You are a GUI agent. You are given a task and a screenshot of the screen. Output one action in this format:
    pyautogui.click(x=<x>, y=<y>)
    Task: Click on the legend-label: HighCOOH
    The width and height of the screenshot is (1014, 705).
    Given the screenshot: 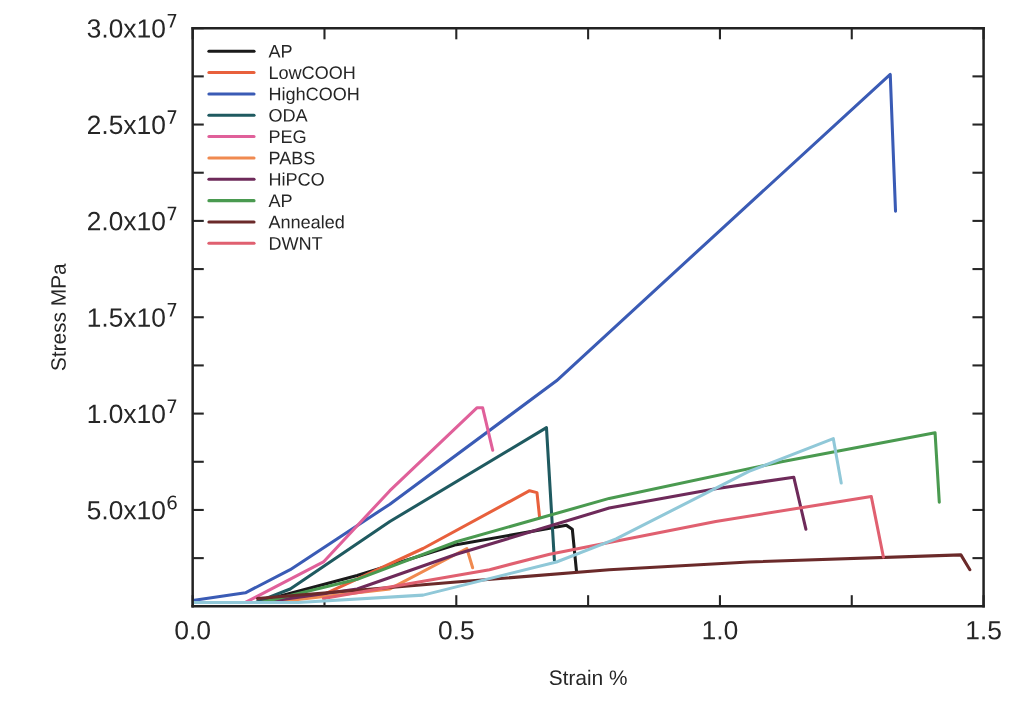 What is the action you would take?
    pyautogui.click(x=314, y=95)
    